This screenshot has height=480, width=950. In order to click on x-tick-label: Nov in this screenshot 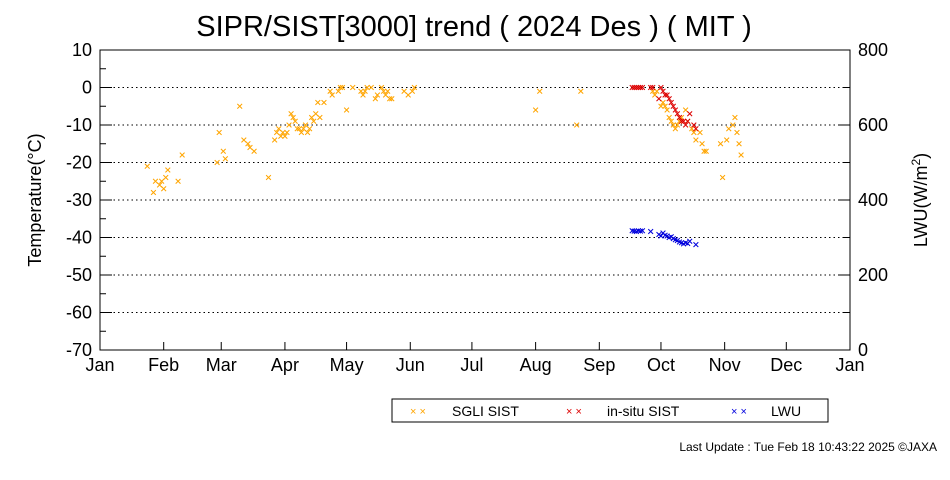, I will do `click(725, 365)`.